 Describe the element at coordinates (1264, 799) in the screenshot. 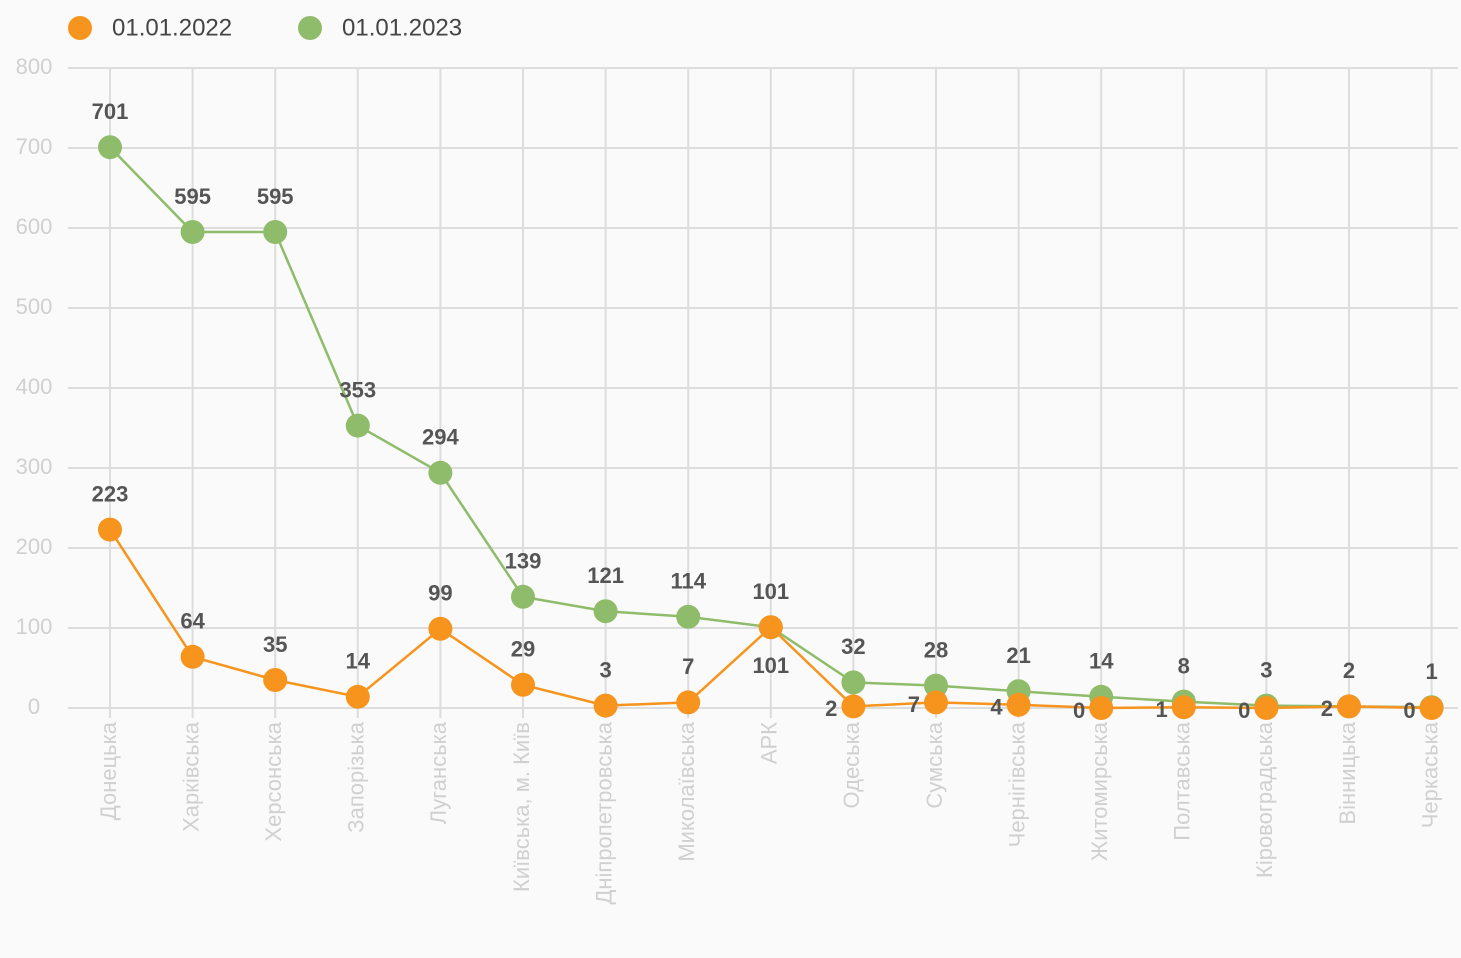

I see `x-tick-label: Кіровоградська` at that location.